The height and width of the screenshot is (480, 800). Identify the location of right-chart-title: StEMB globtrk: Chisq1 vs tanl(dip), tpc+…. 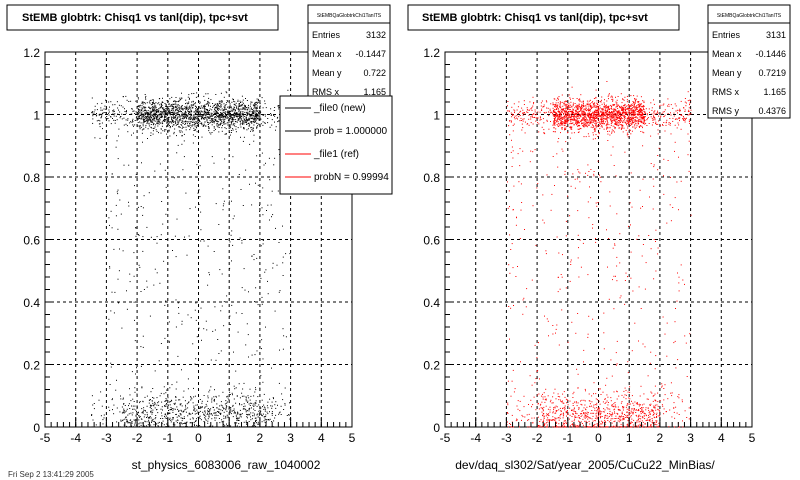
(535, 18).